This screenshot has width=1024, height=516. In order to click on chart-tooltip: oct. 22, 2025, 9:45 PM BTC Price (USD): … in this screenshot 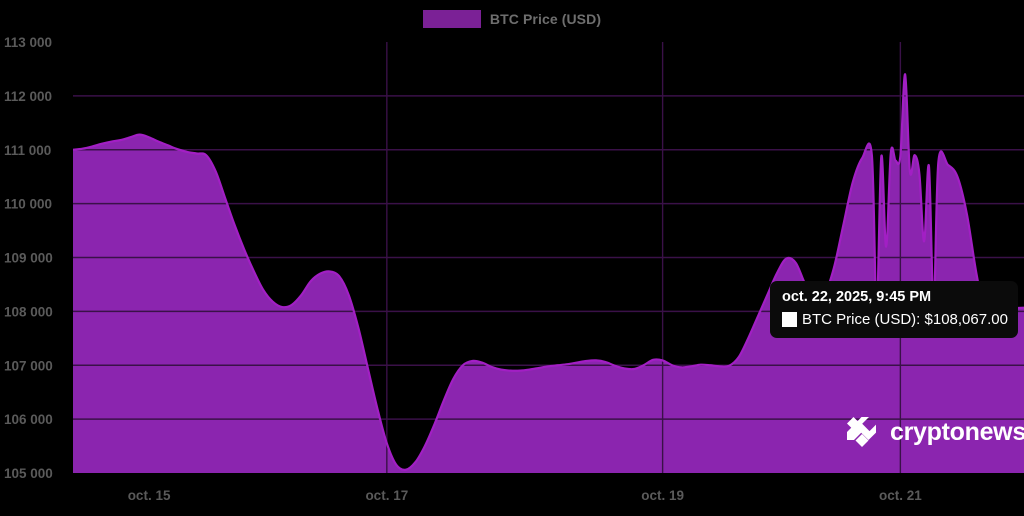, I will do `click(894, 309)`.